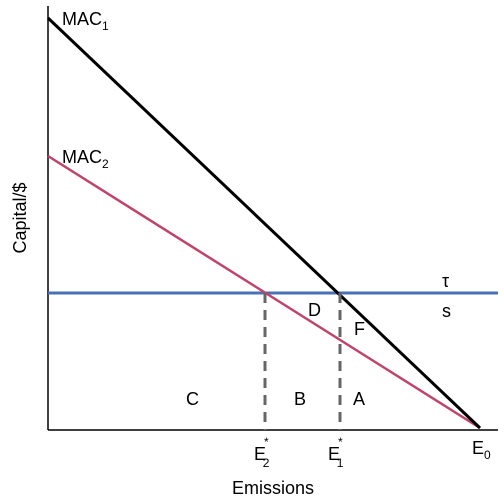  What do you see at coordinates (273, 488) in the screenshot?
I see `x-axis-label: Emissions` at bounding box center [273, 488].